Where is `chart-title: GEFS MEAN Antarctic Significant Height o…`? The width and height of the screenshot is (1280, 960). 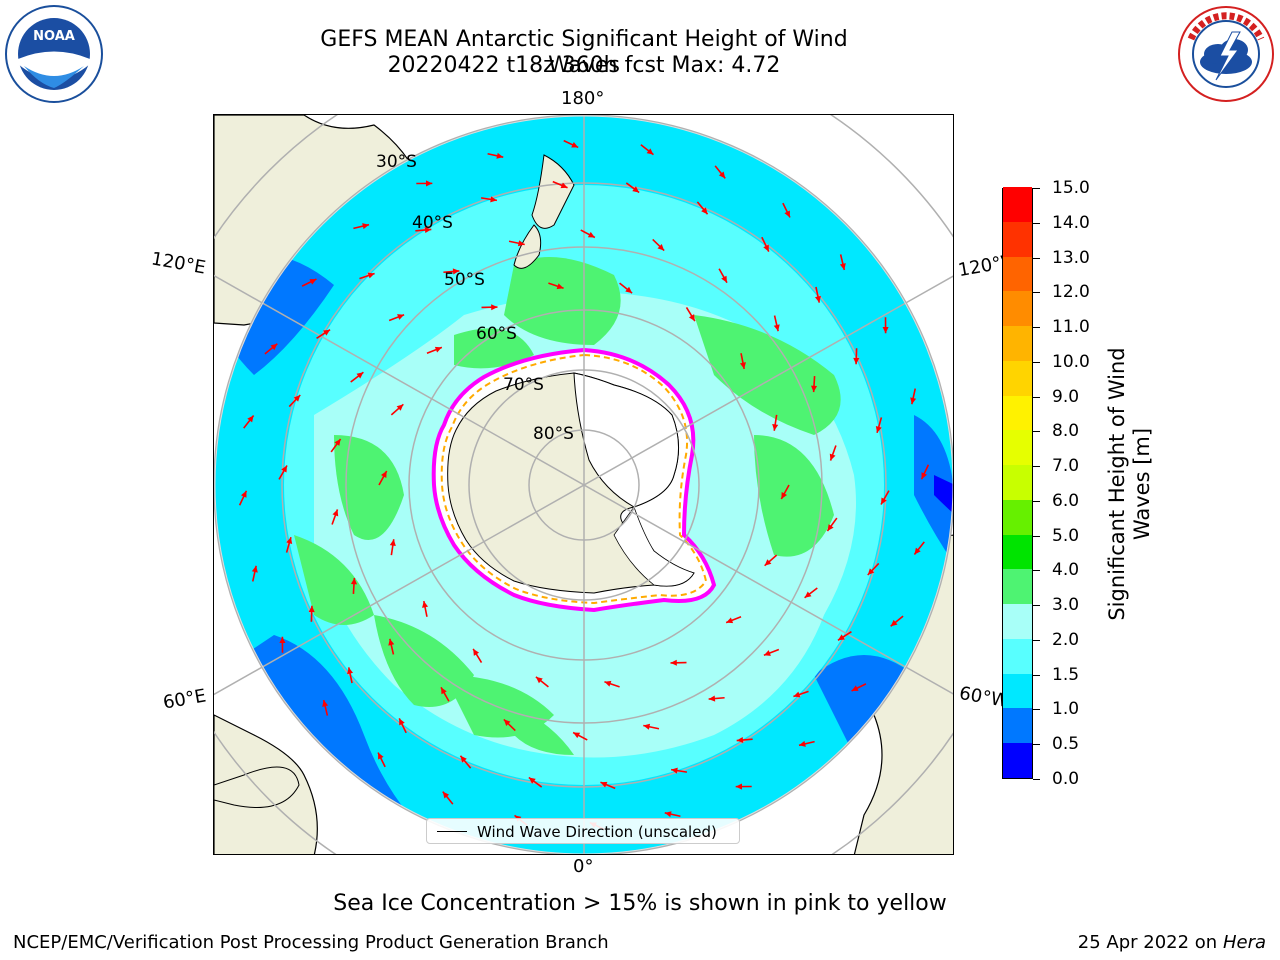 chart-title: GEFS MEAN Antarctic Significant Height o… is located at coordinates (584, 52).